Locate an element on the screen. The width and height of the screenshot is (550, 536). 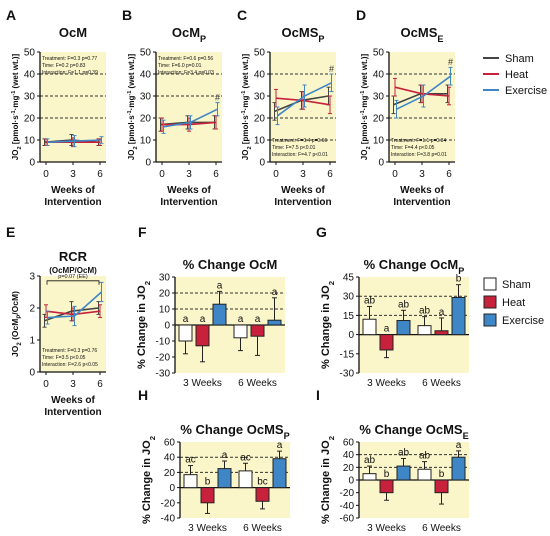
title-main: % Change OcM is located at coordinates (230, 264).